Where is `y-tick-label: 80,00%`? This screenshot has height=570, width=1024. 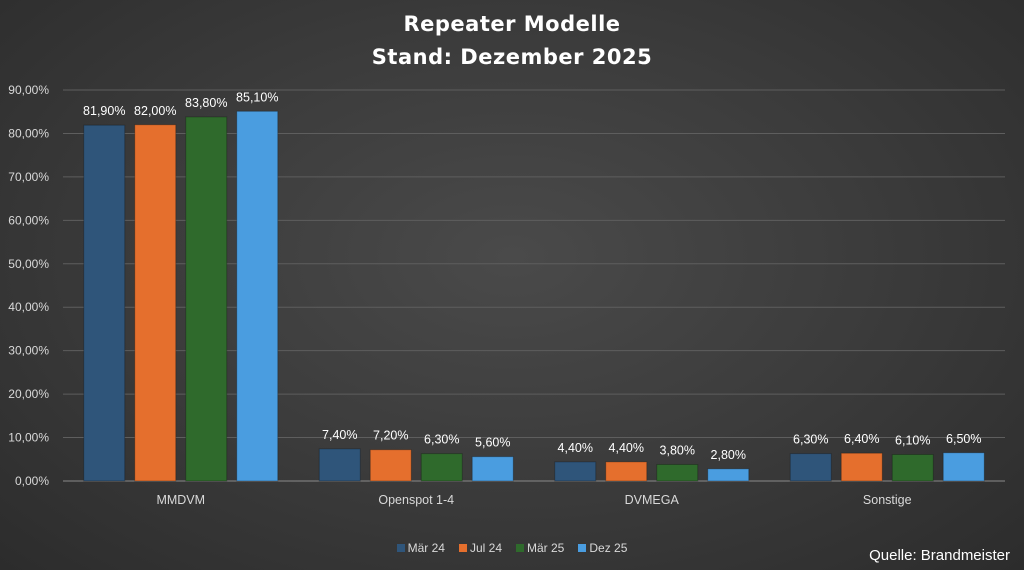
y-tick-label: 80,00% is located at coordinates (28, 133).